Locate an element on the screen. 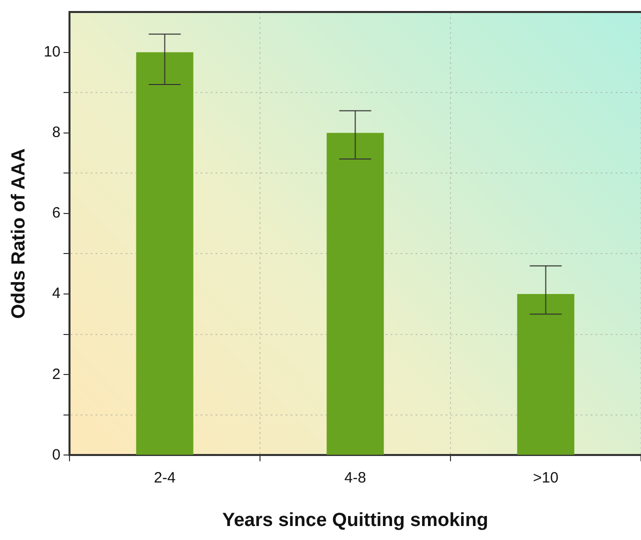  y-tick-label: 6 is located at coordinates (56, 213).